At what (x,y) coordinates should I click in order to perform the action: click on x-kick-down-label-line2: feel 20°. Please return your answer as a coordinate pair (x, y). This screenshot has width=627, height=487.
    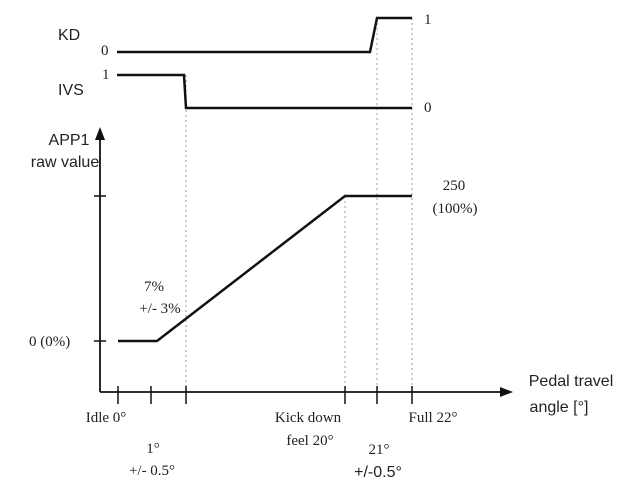
    Looking at the image, I should click on (309, 441).